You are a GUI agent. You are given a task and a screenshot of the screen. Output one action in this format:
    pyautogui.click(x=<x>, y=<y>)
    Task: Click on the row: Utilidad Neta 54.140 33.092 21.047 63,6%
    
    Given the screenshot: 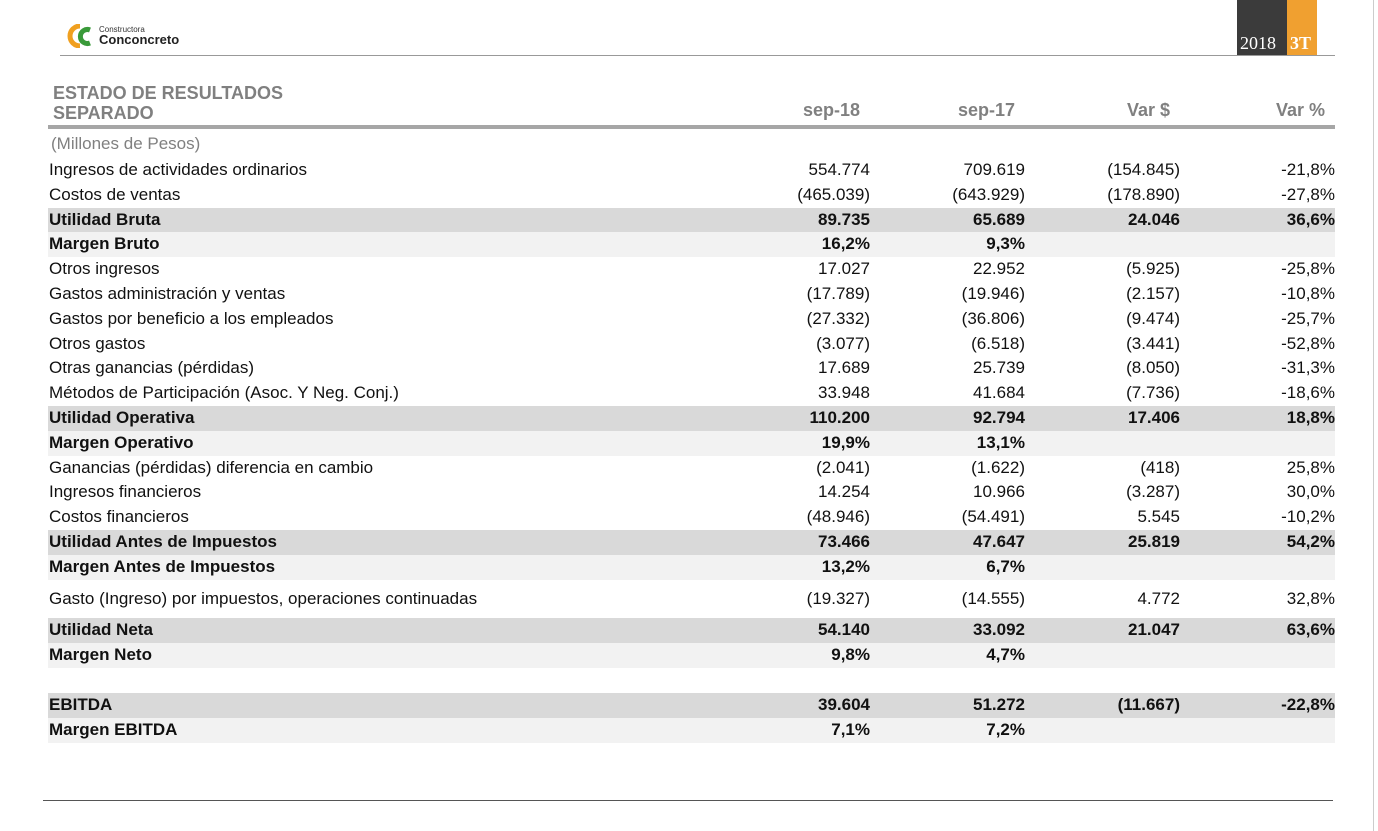 What is the action you would take?
    pyautogui.click(x=691, y=631)
    